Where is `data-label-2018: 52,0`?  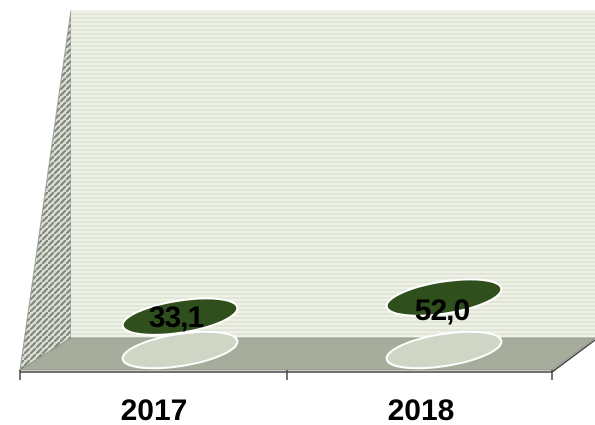
data-label-2018: 52,0 is located at coordinates (442, 310).